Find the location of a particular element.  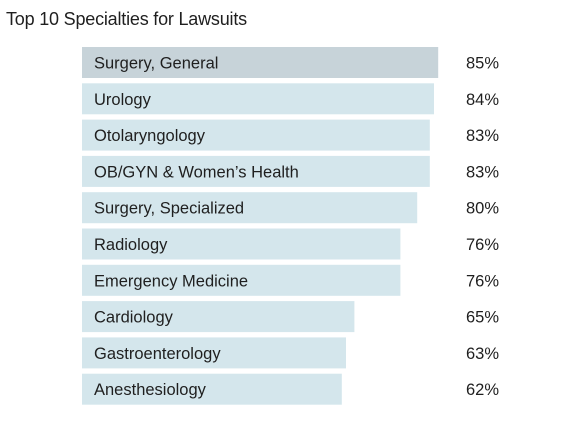

chart-title: Top 10 Specialties for Lawsuits is located at coordinates (126, 19).